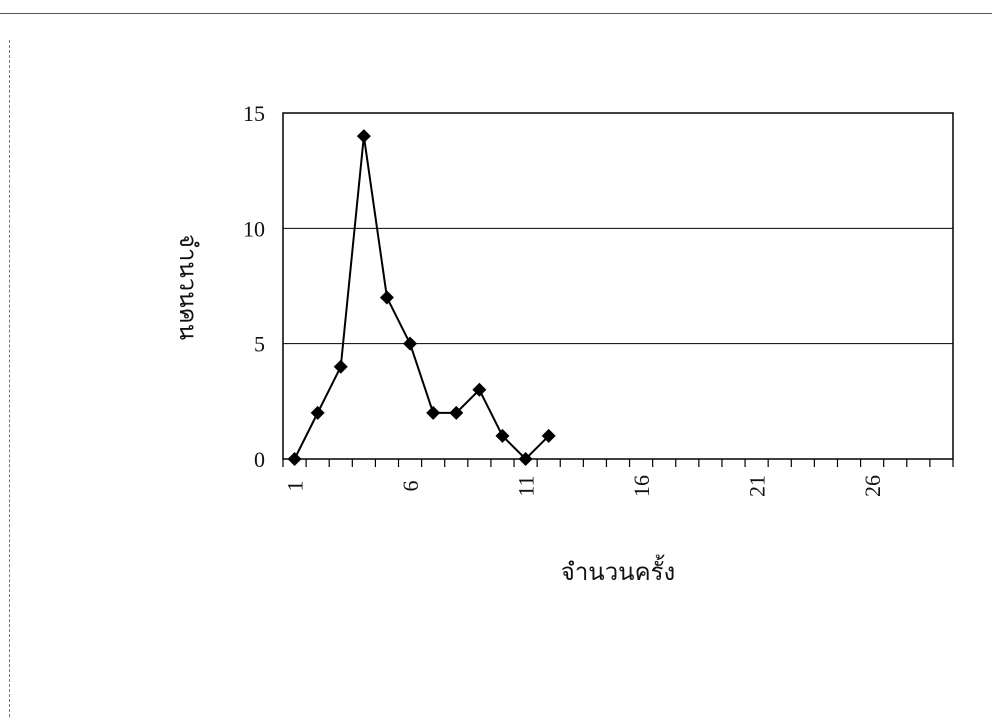 Image resolution: width=992 pixels, height=717 pixels. Describe the element at coordinates (410, 486) in the screenshot. I see `x-tick-label: 6` at that location.